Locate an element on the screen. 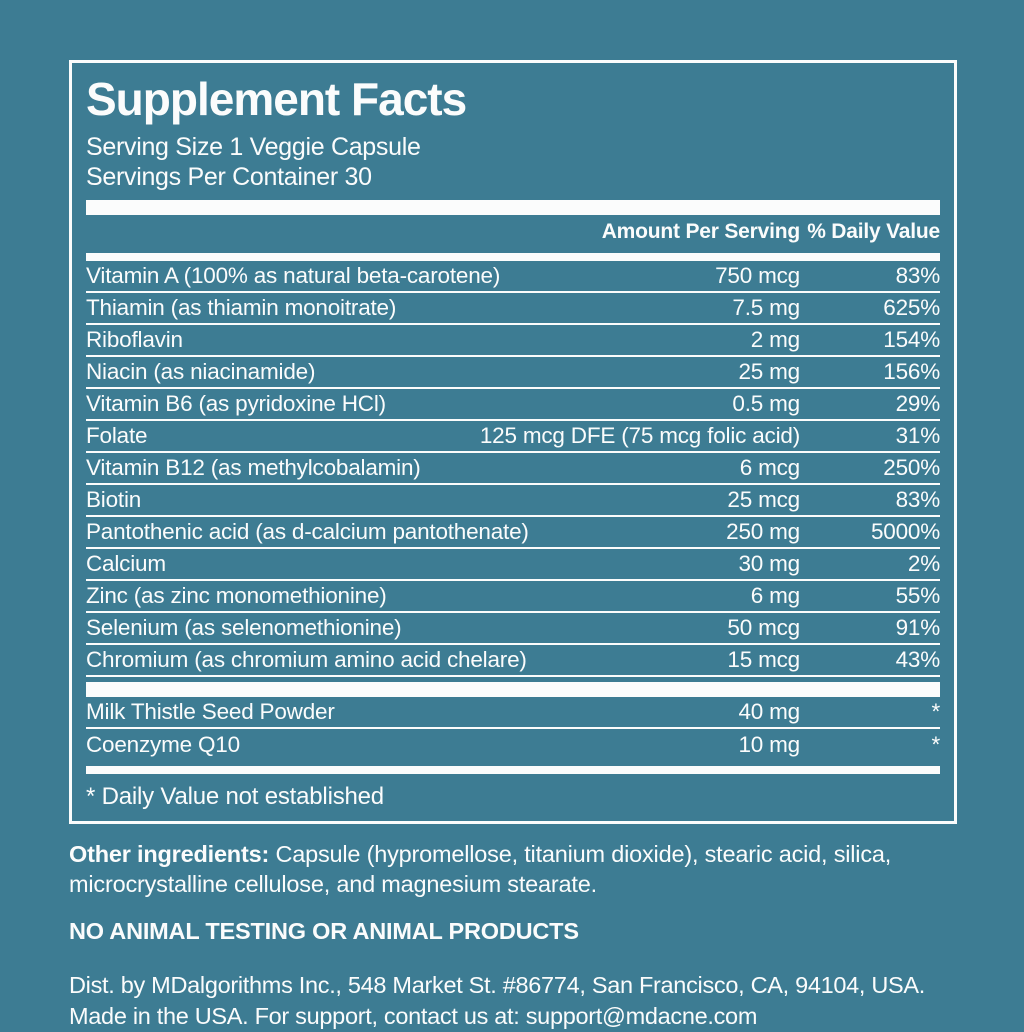 The image size is (1024, 1032). ingredient-name: Folate is located at coordinates (117, 436).